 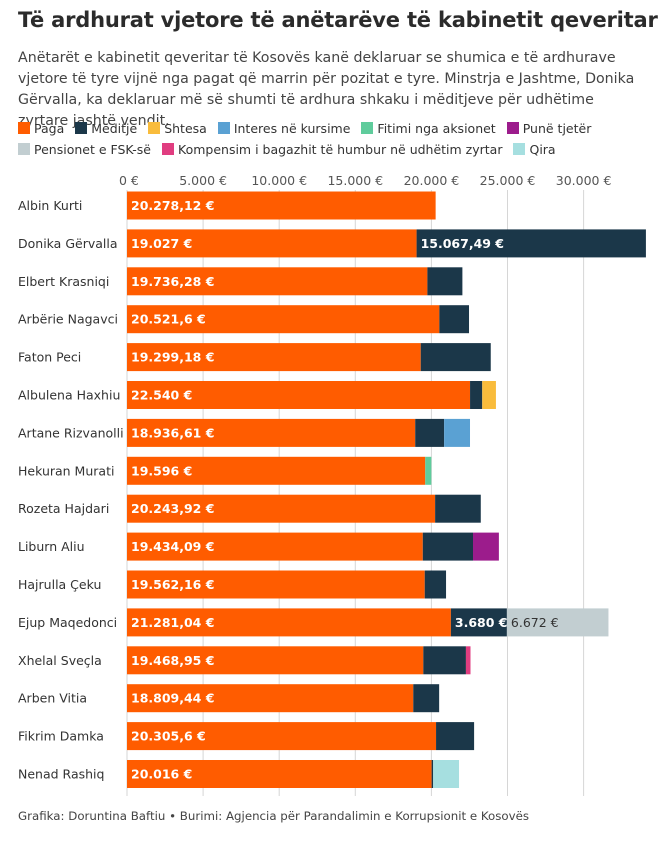 I want to click on bar-row: Xhelal Sveçla 19.468,95 €, so click(x=244, y=660).